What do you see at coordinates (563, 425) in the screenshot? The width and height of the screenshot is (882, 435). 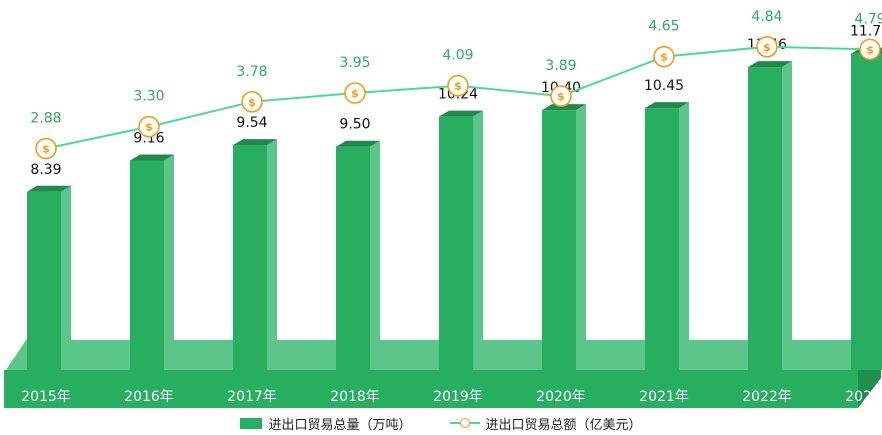 I see `legend-label-value: 进出口贸易总额（亿美元）` at bounding box center [563, 425].